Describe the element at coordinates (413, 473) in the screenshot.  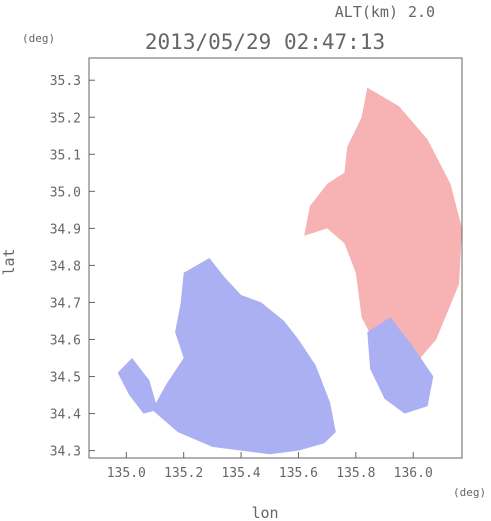
I see `x-tick-label: 136.0` at that location.